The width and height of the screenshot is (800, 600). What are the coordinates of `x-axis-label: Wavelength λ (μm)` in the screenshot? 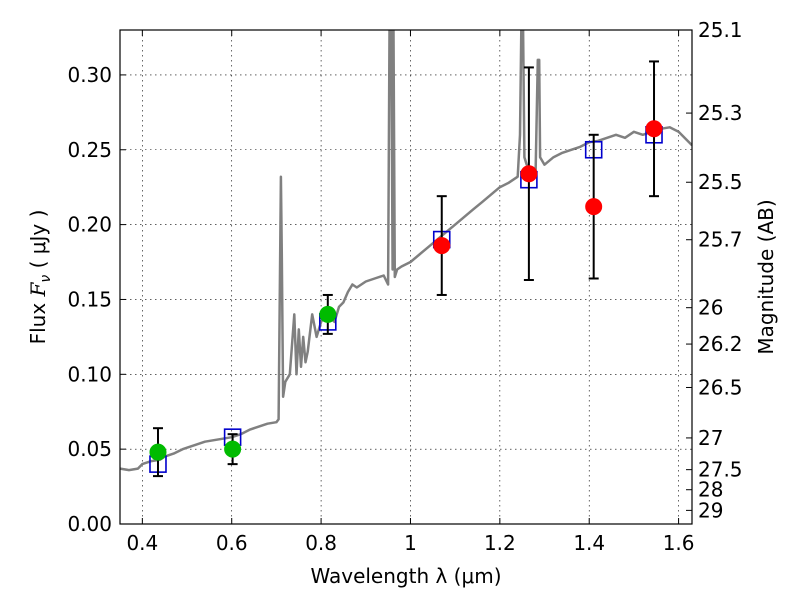 It's located at (405, 576).